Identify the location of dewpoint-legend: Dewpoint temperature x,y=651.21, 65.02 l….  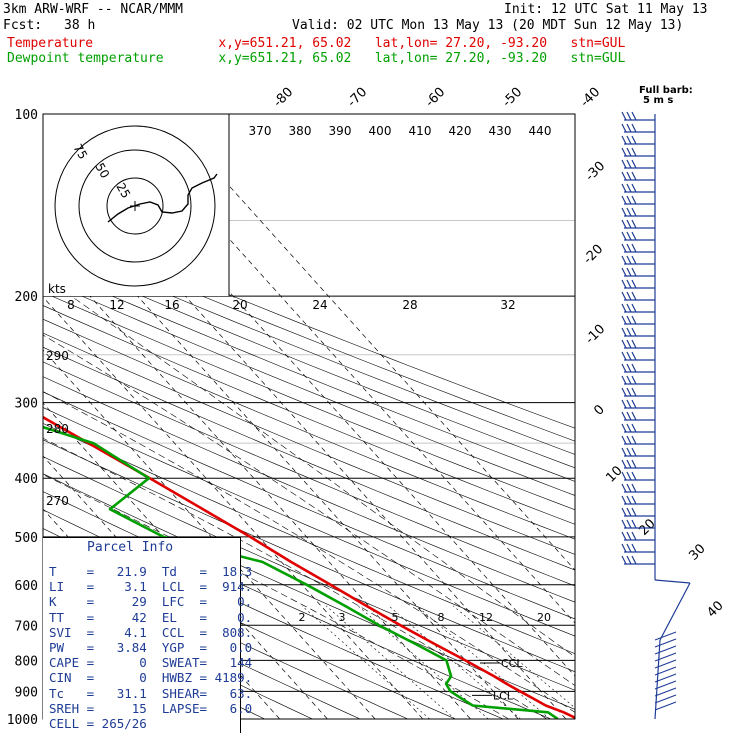
(316, 58).